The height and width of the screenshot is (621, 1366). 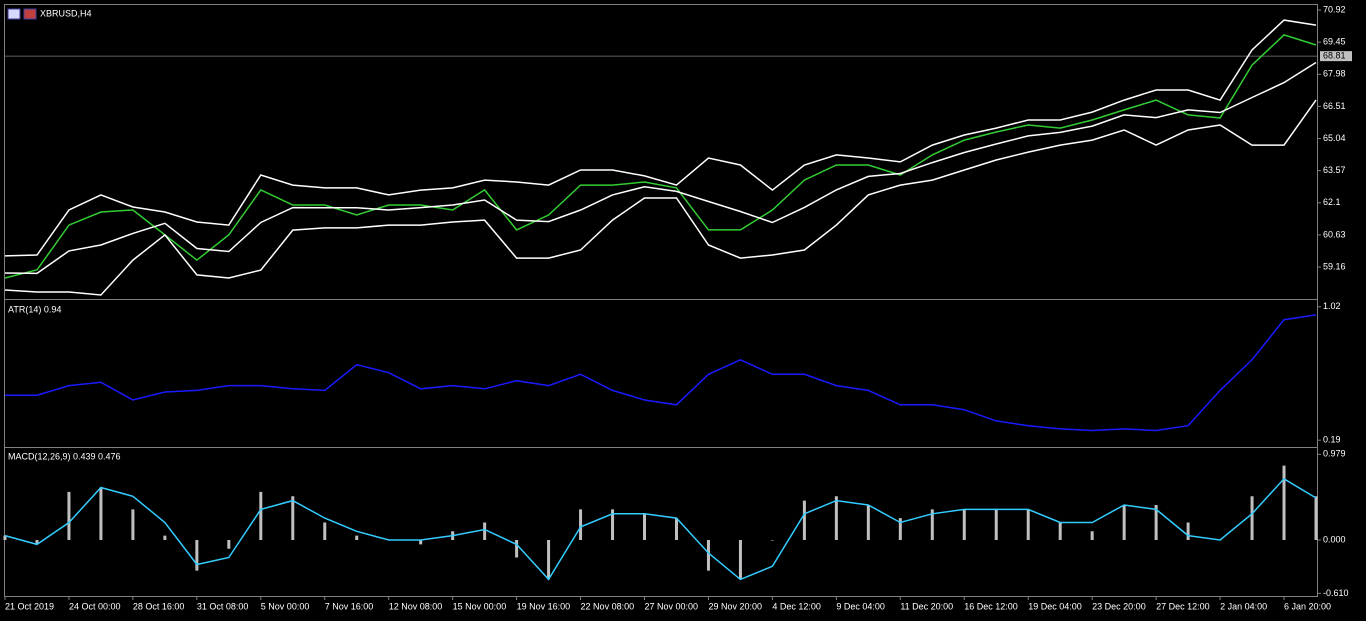 I want to click on y-tick-label: 0.000, so click(x=1334, y=539).